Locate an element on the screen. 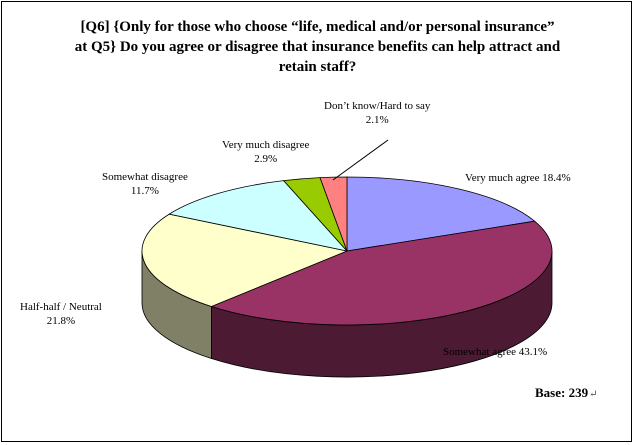 The image size is (635, 445). slice-label-name: Don’t know/Hard to say is located at coordinates (377, 106).